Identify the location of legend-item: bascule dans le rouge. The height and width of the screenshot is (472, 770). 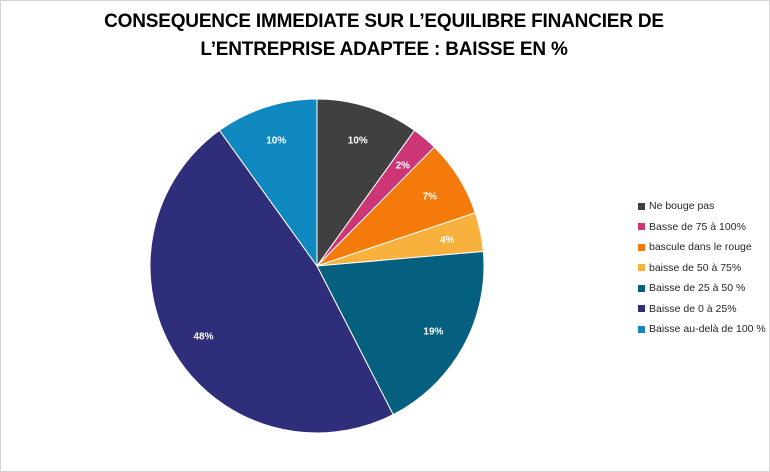
(702, 247).